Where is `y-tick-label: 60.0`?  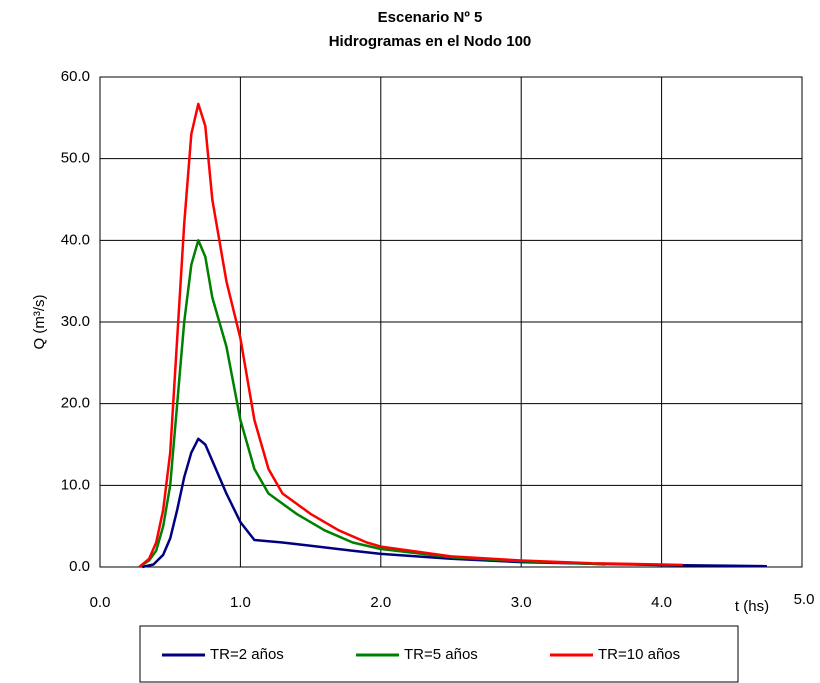
y-tick-label: 60.0 is located at coordinates (75, 76).